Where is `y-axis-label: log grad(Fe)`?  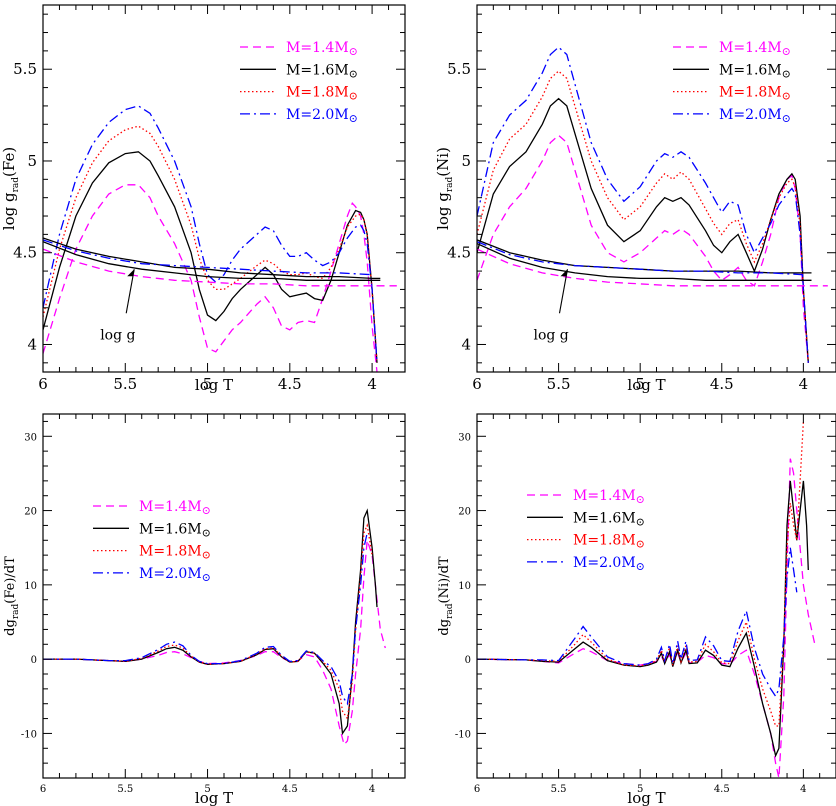
y-axis-label: log grad(Fe) is located at coordinates (10, 188).